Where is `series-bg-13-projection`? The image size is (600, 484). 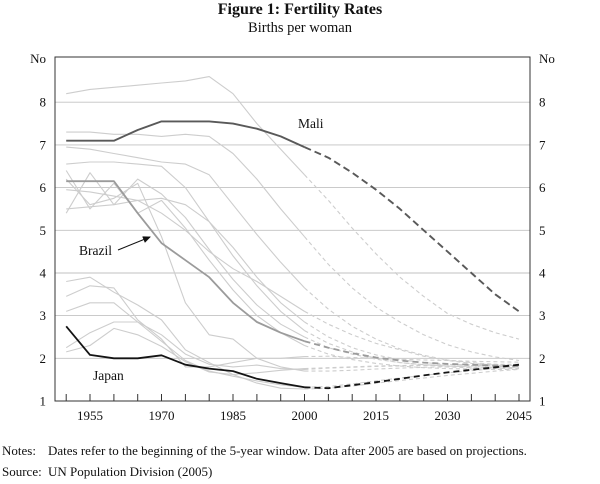 series-bg-13-projection is located at coordinates (412, 377).